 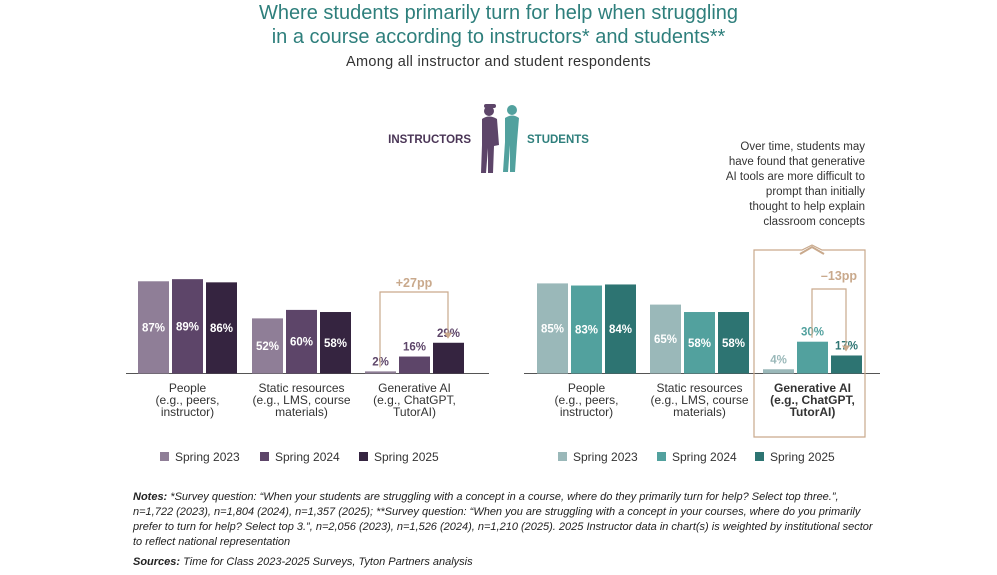 I want to click on highlight-box, so click(x=809, y=341).